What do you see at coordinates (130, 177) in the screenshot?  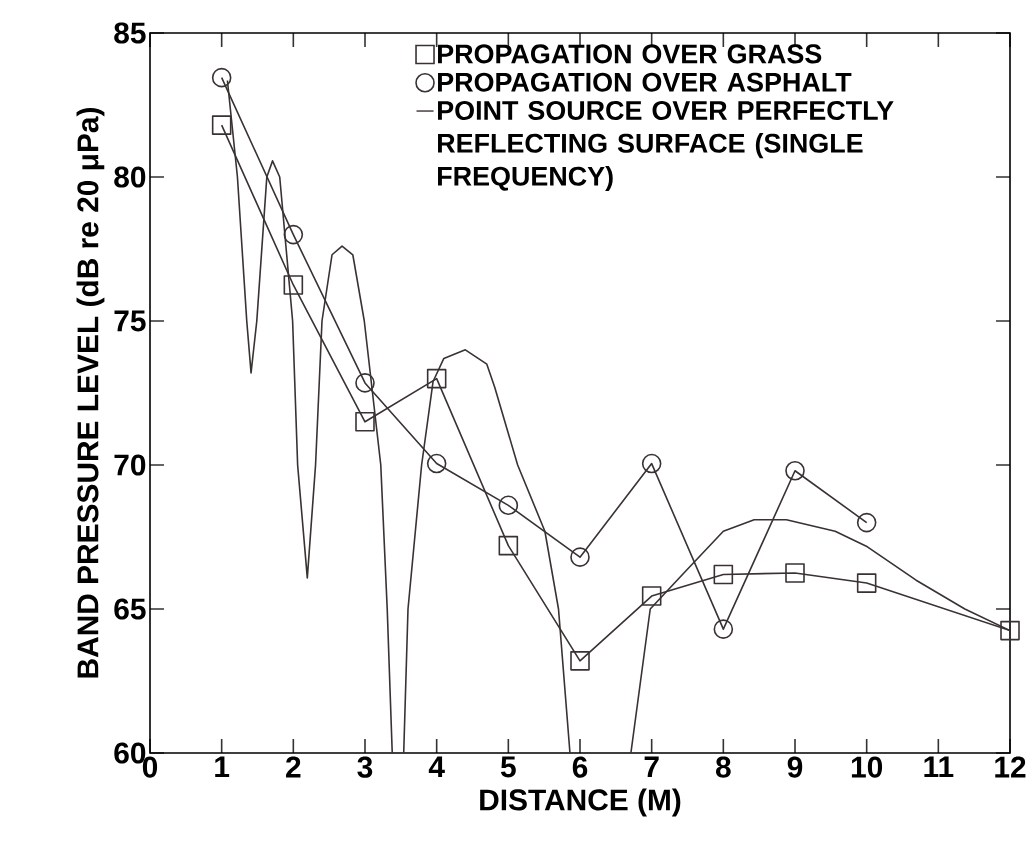 I see `y-tick-label: 80` at bounding box center [130, 177].